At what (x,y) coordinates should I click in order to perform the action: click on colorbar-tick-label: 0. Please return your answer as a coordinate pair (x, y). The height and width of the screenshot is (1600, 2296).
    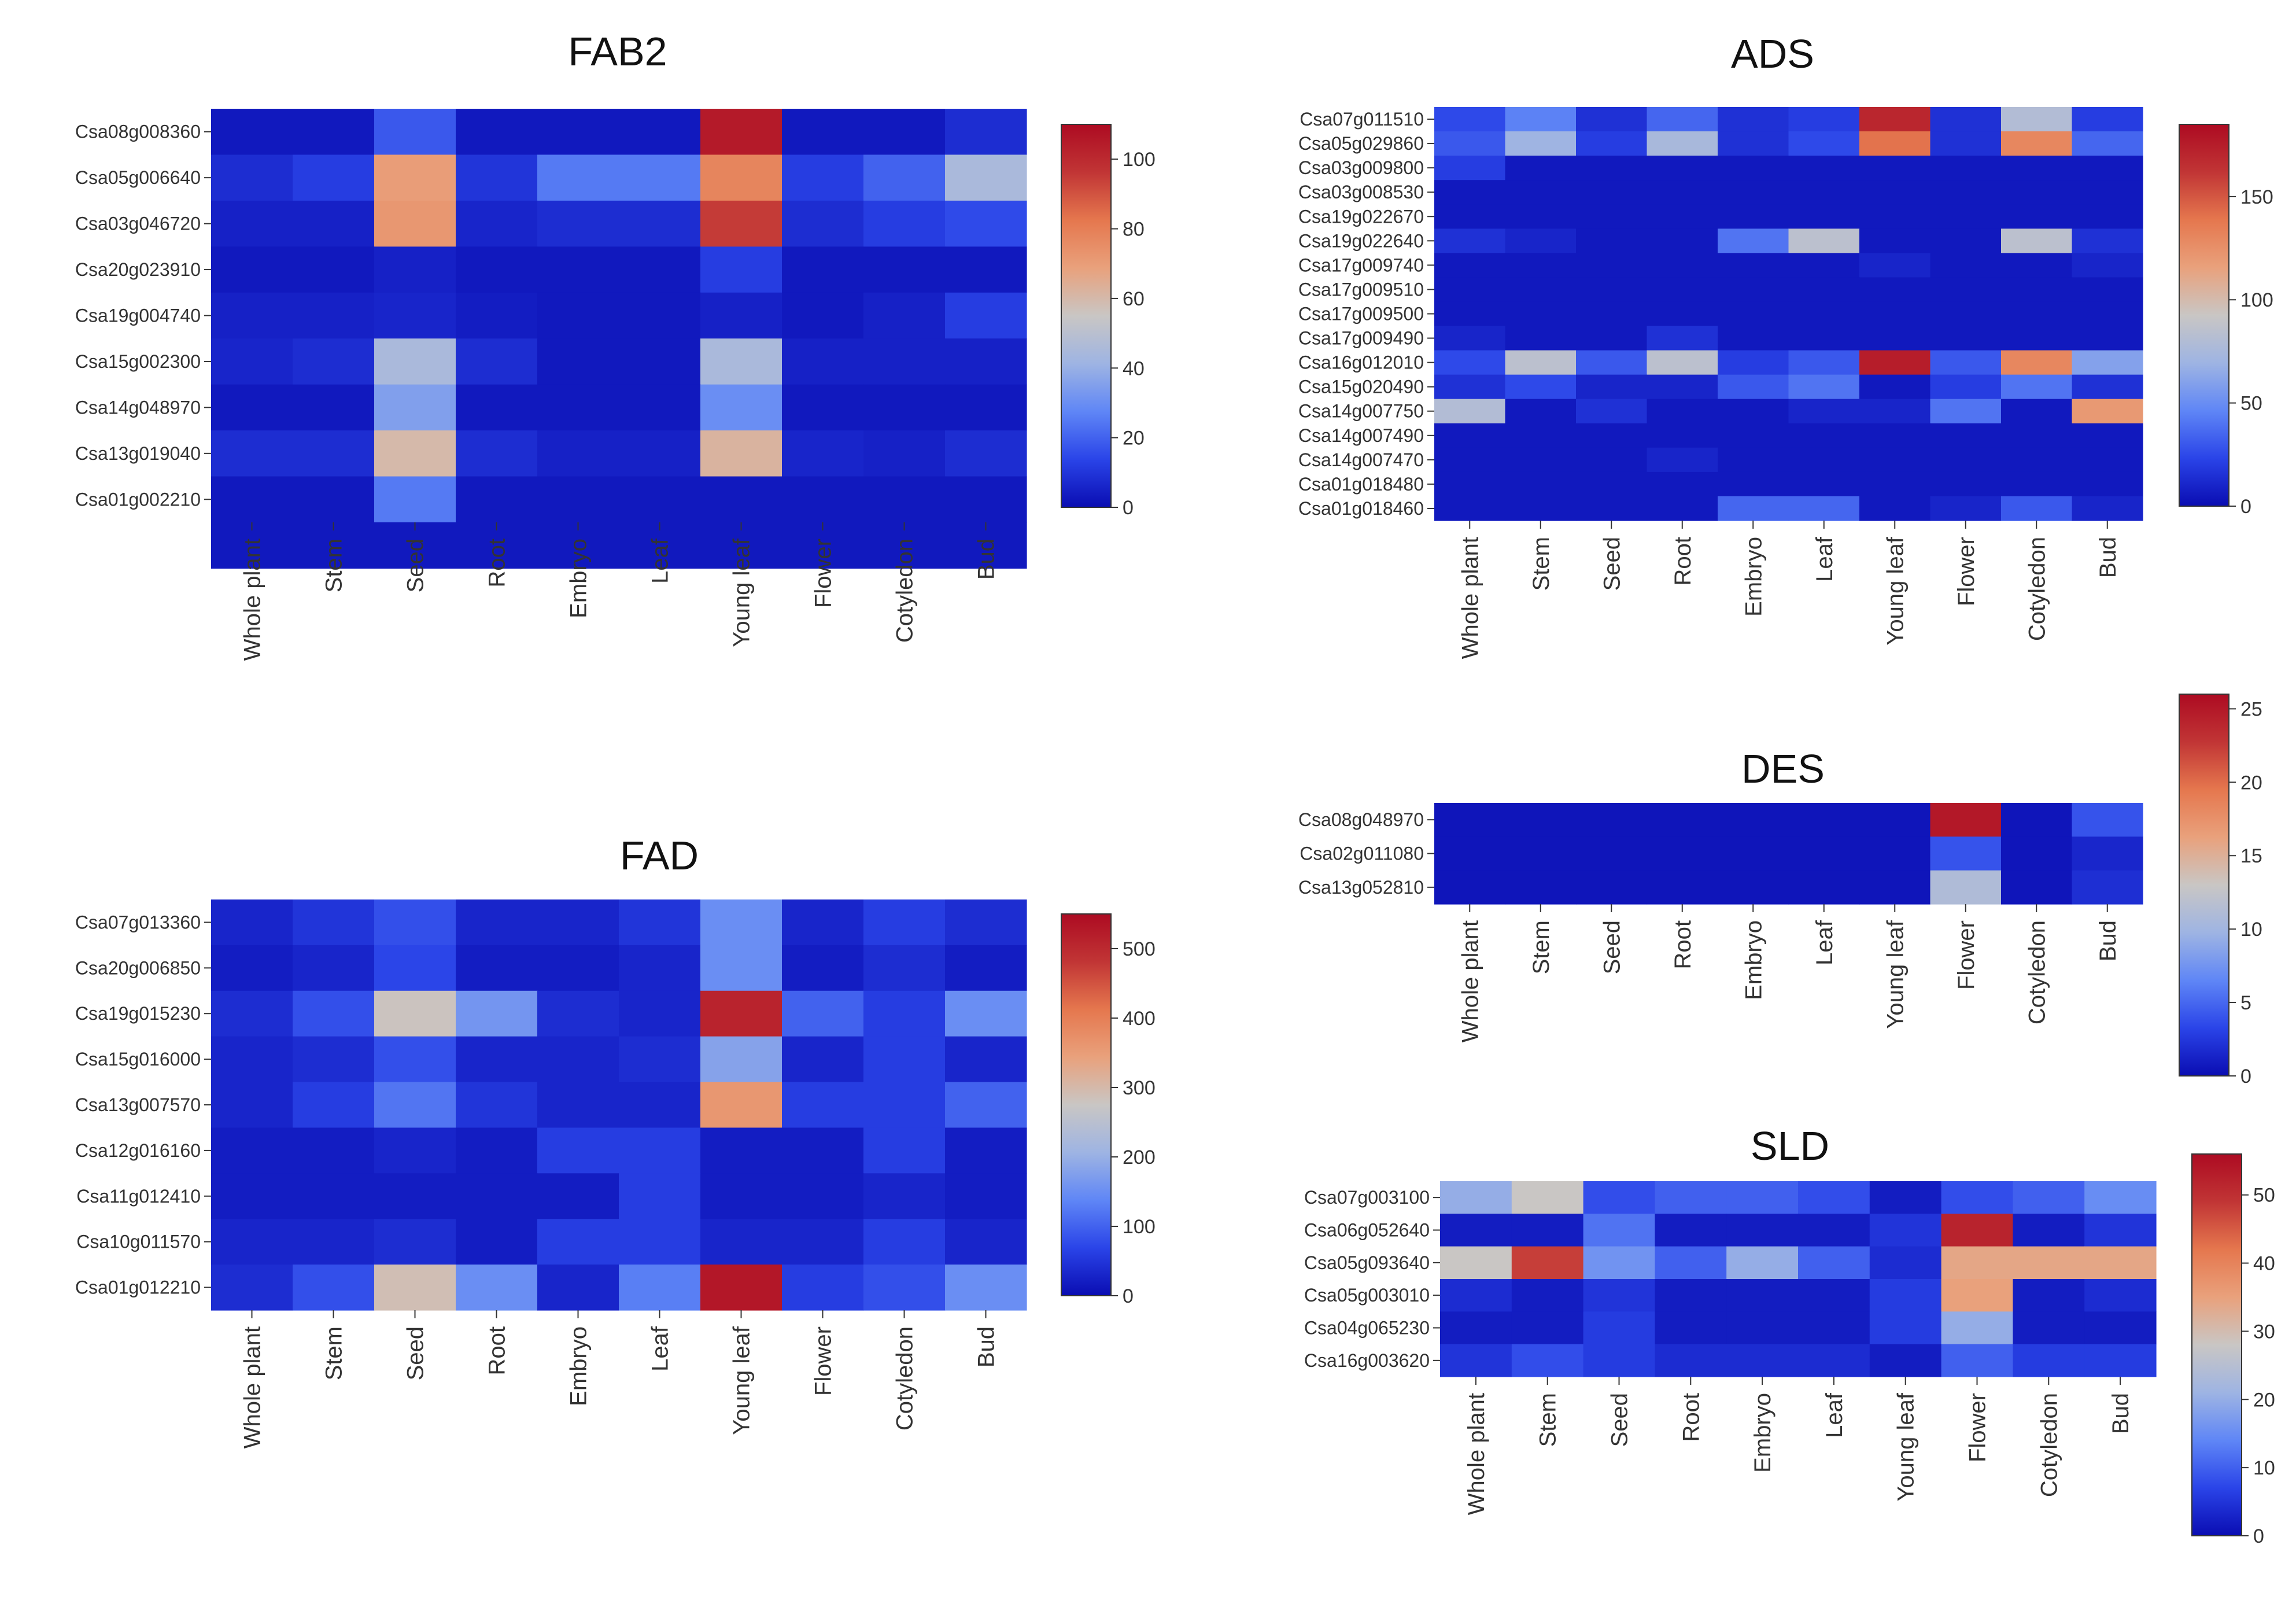
    Looking at the image, I should click on (2245, 1076).